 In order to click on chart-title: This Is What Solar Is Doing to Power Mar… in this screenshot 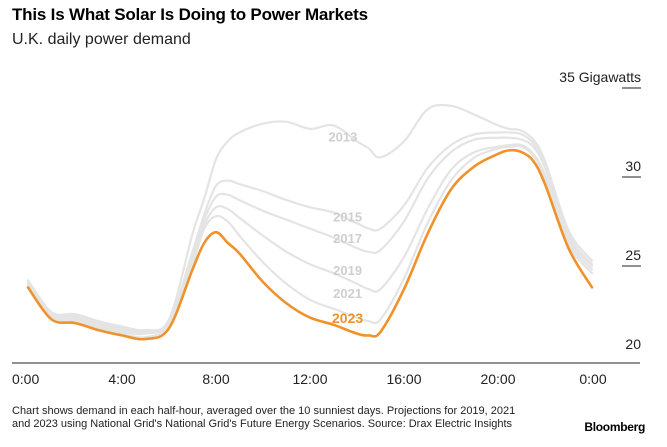, I will do `click(190, 14)`.